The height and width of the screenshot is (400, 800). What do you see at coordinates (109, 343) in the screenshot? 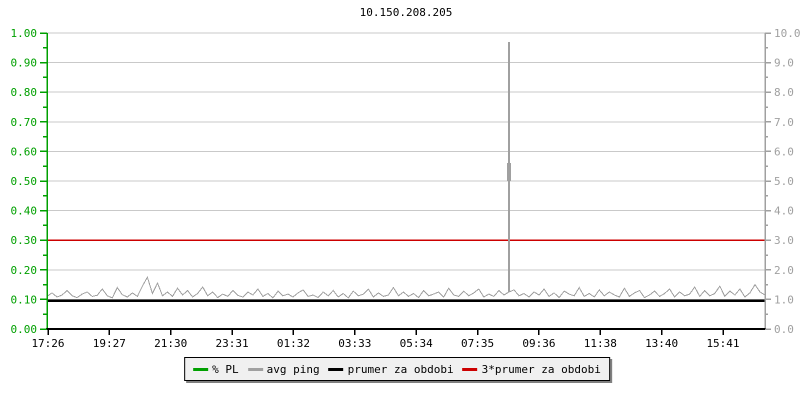
I see `x-axis-label: 19:27` at bounding box center [109, 343].